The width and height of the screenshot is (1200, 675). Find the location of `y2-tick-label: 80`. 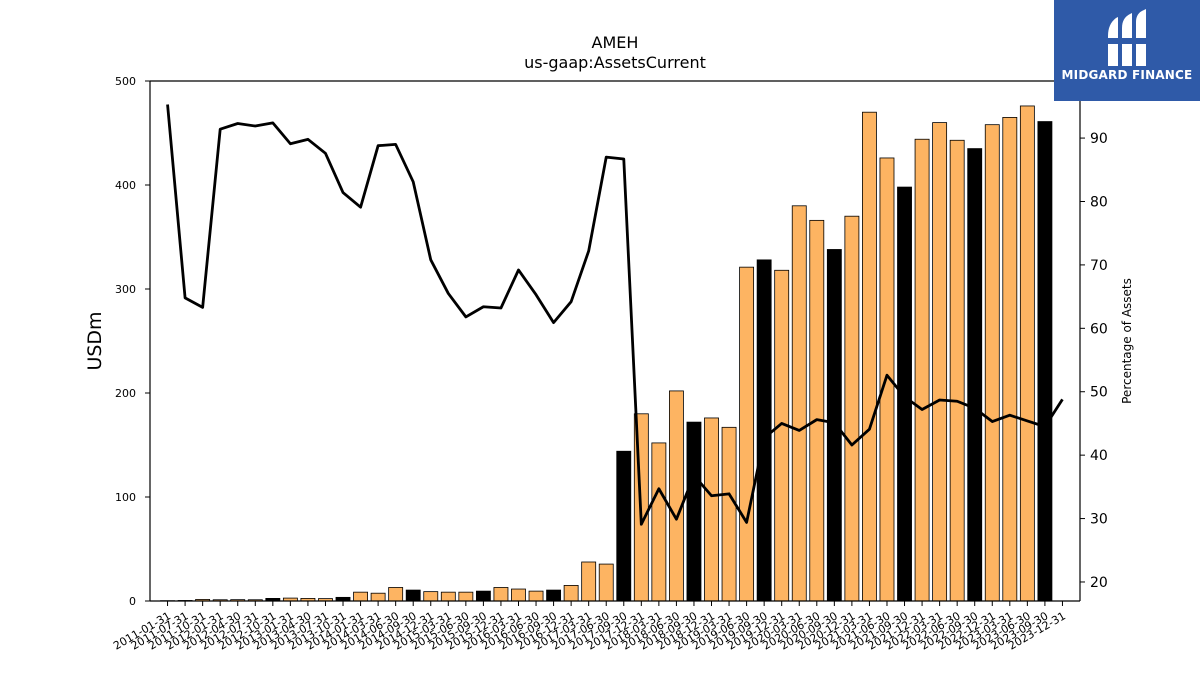

y2-tick-label: 80 is located at coordinates (1099, 202).